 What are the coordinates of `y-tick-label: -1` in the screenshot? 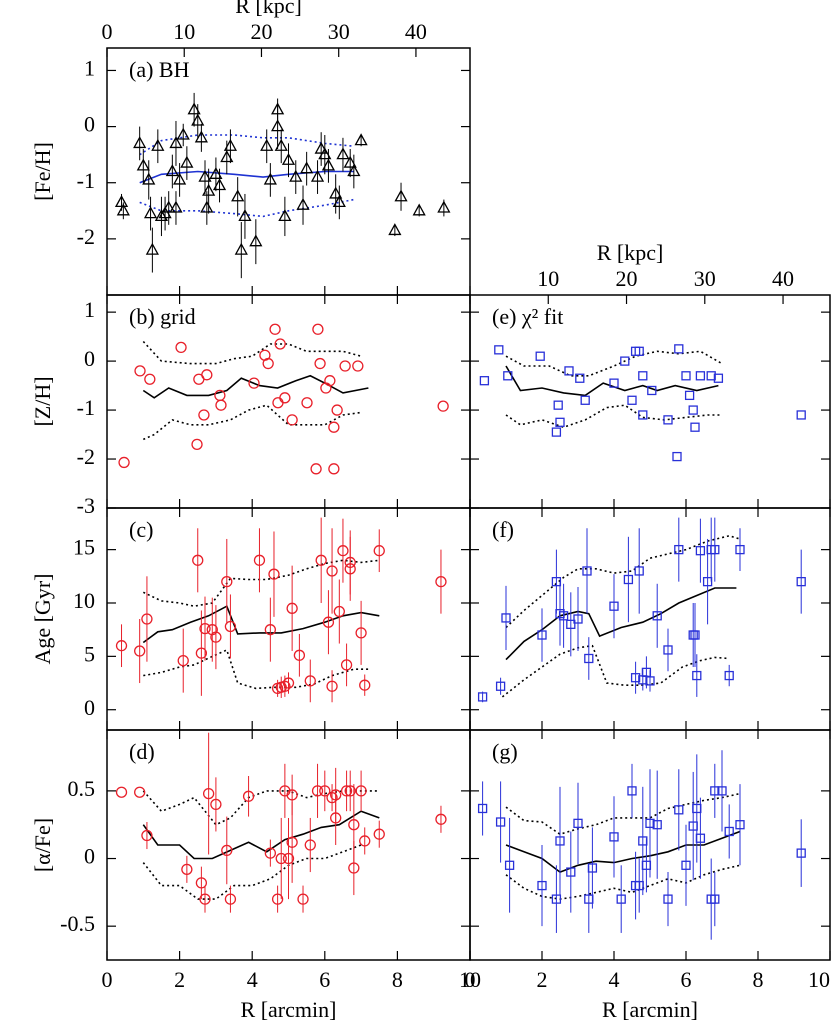 It's located at (86, 180).